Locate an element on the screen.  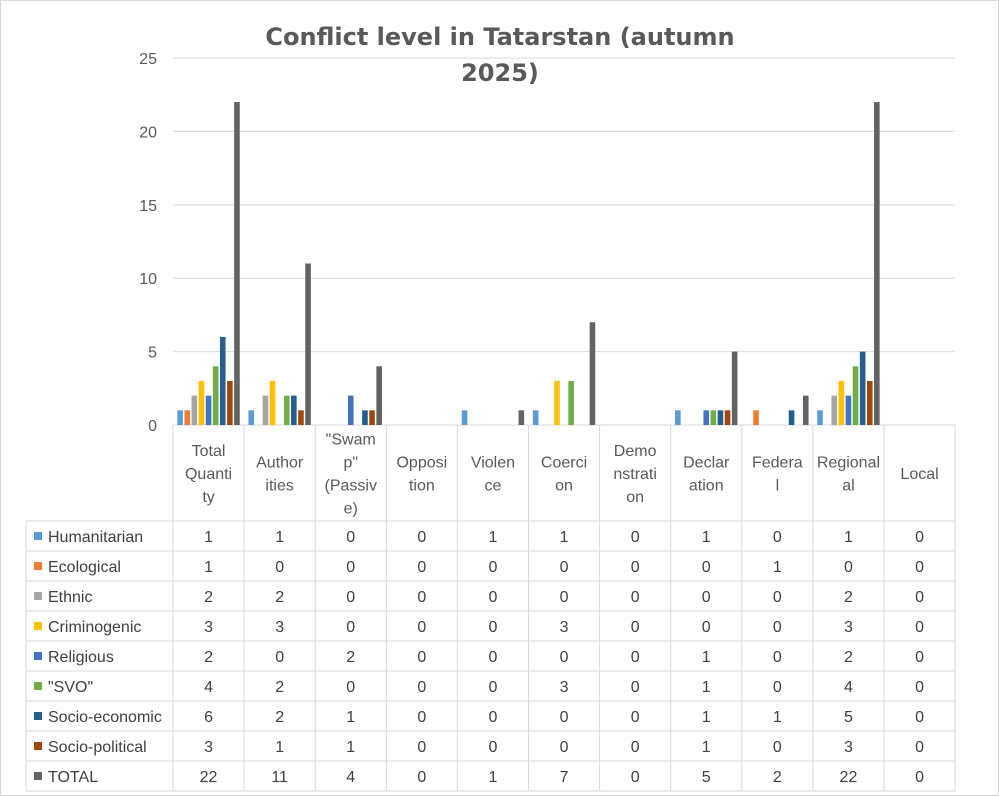
table-cell-svo-1: 2 is located at coordinates (279, 687).